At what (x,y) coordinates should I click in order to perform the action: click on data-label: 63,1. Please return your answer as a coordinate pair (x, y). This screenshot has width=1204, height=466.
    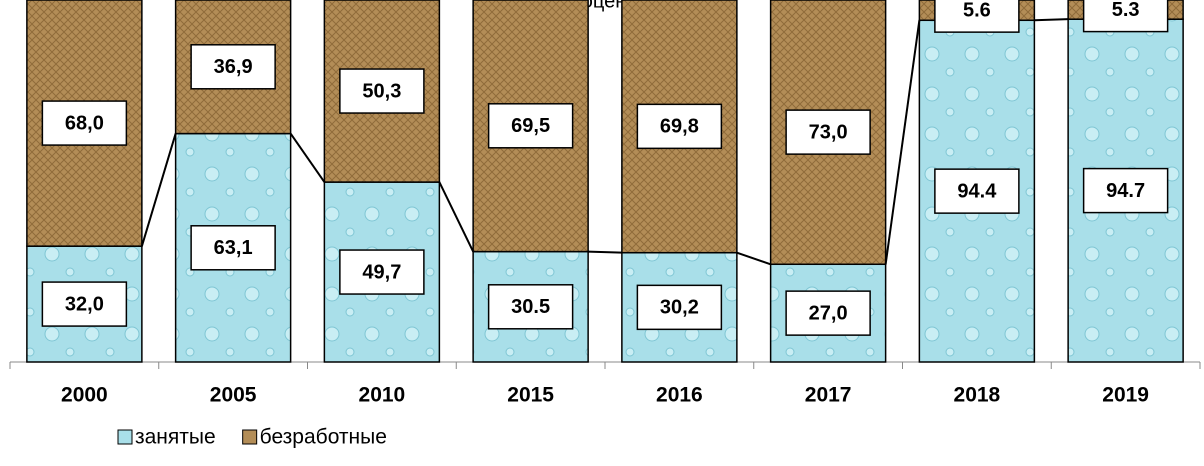
    Looking at the image, I should click on (233, 248).